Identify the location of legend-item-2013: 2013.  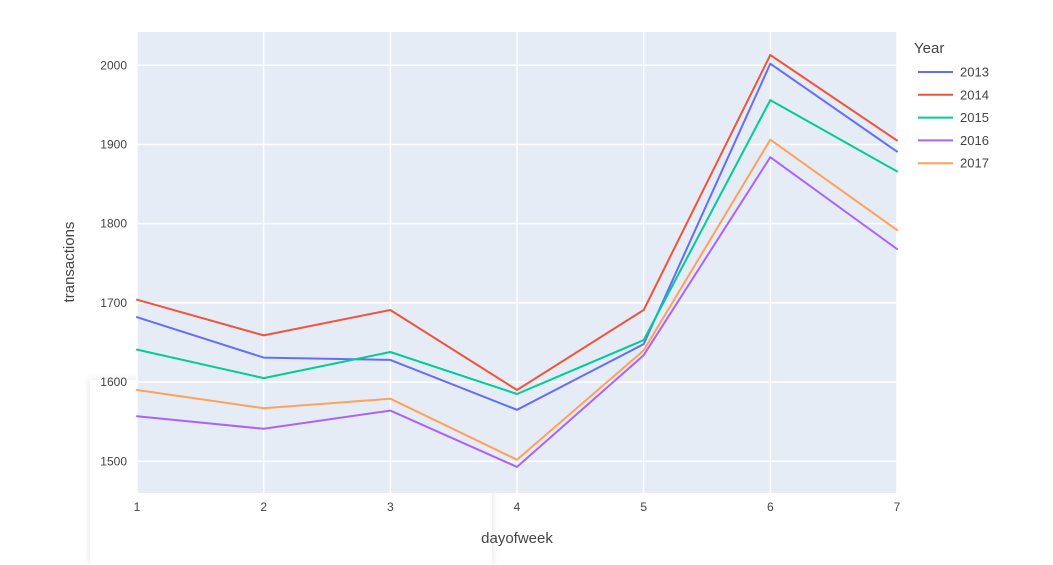
(953, 72).